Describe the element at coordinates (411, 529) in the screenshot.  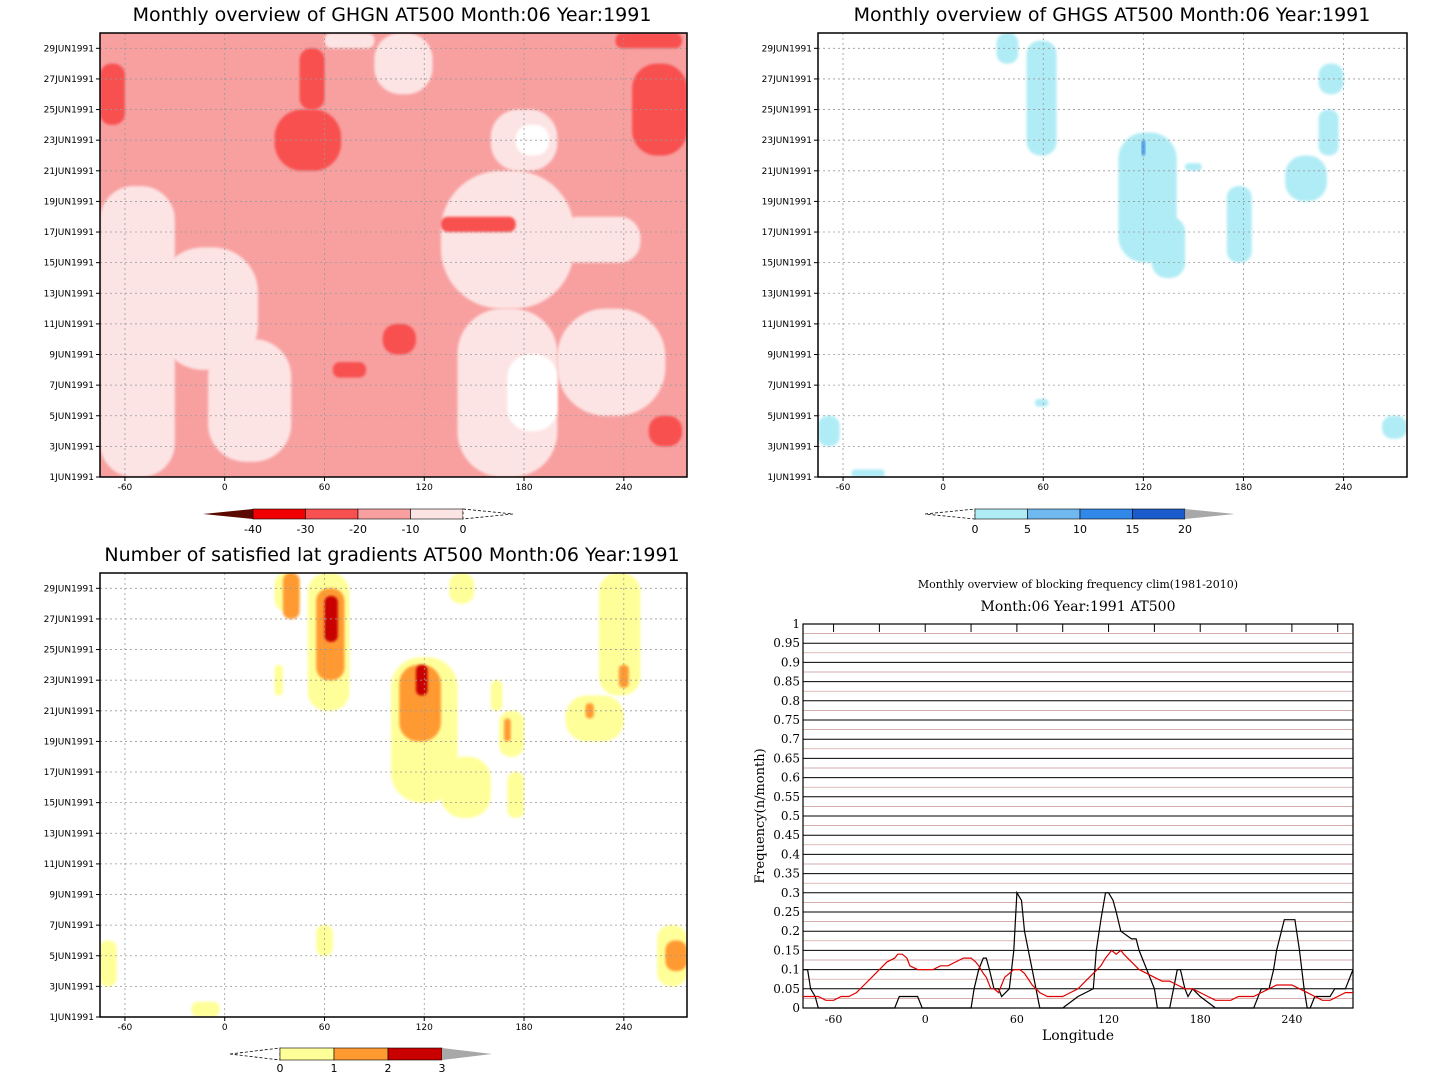
I see `colorbar-label: -10` at that location.